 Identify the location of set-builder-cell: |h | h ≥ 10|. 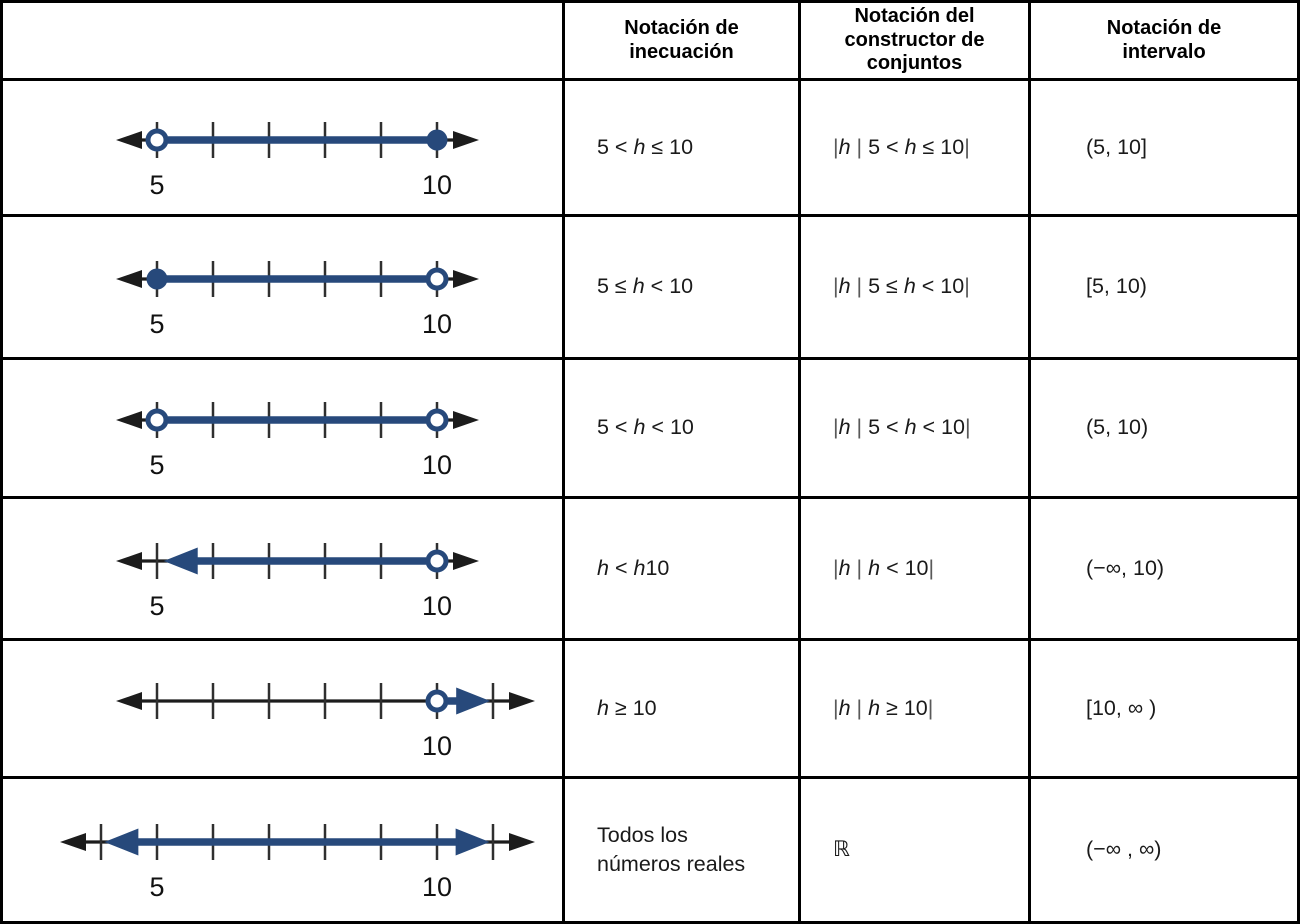
(916, 710).